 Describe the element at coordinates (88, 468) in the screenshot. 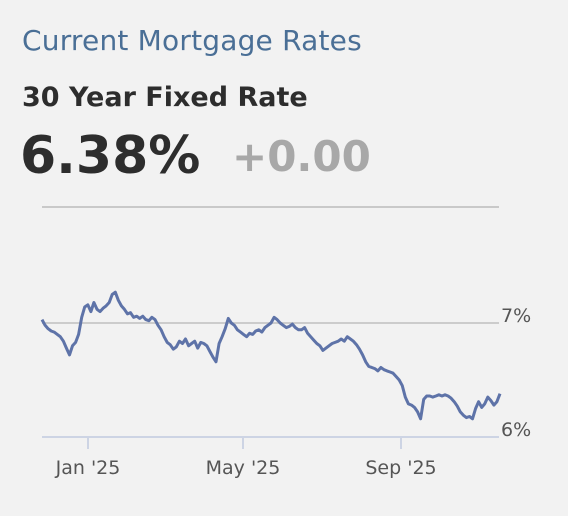

I see `x-tick-label-jan: Jan '25` at that location.